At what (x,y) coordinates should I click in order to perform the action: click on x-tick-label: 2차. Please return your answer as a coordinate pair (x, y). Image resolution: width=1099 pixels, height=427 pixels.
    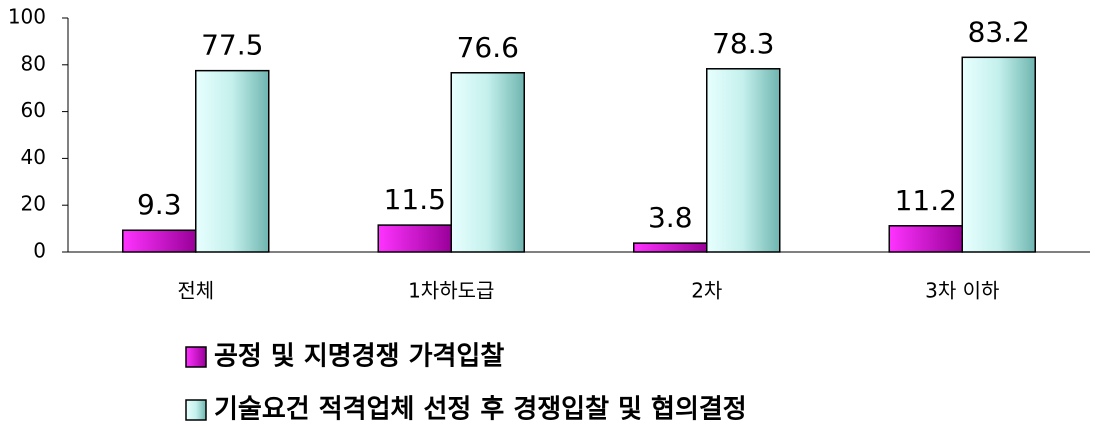
    Looking at the image, I should click on (706, 291).